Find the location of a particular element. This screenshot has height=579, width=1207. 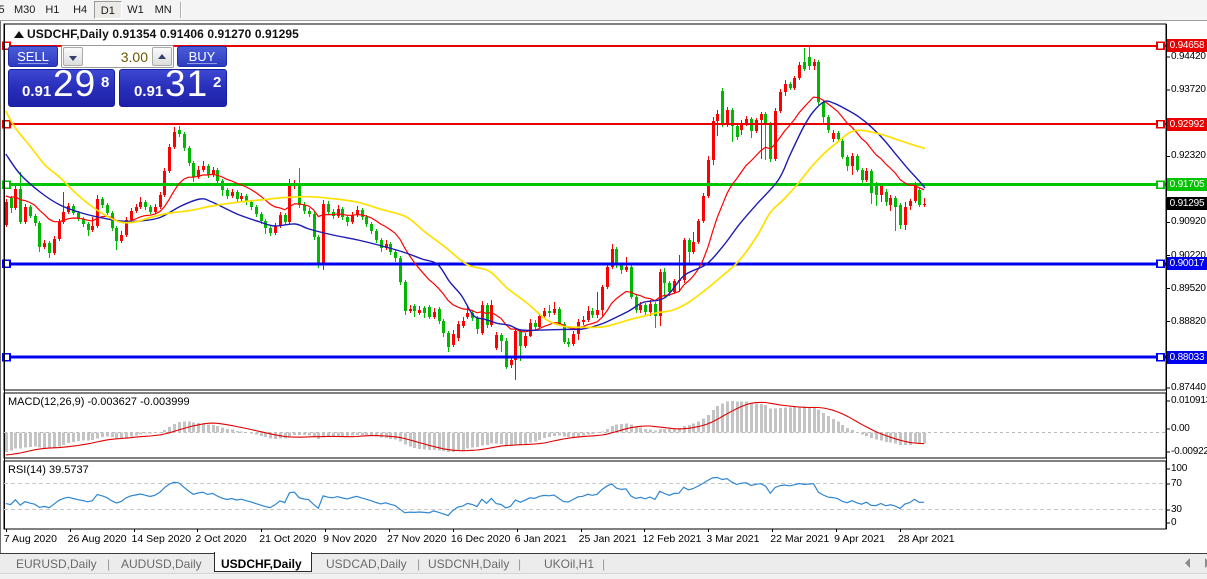

one-click-trading-panel: SELL 3.00 BUY 0.91 29 8 0.91 31 2 is located at coordinates (117, 76).